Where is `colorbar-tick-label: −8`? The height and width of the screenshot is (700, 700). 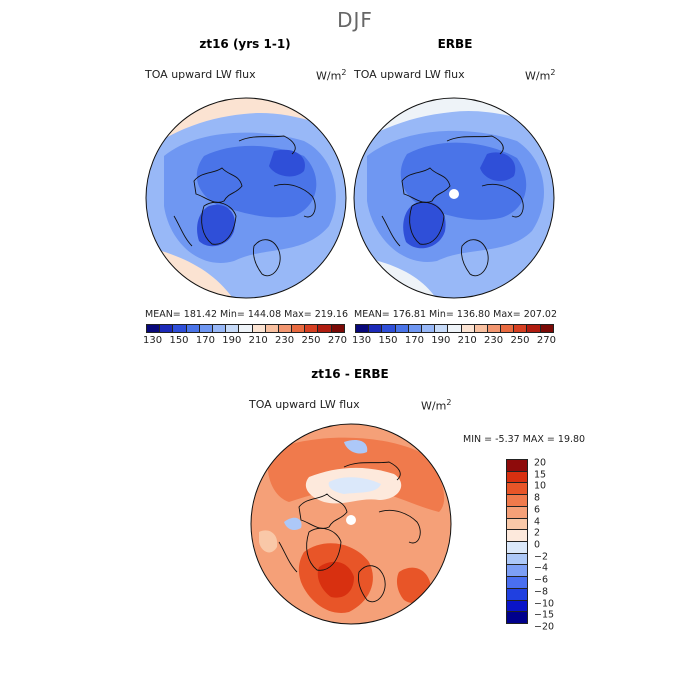 colorbar-tick-label: −8 is located at coordinates (541, 592).